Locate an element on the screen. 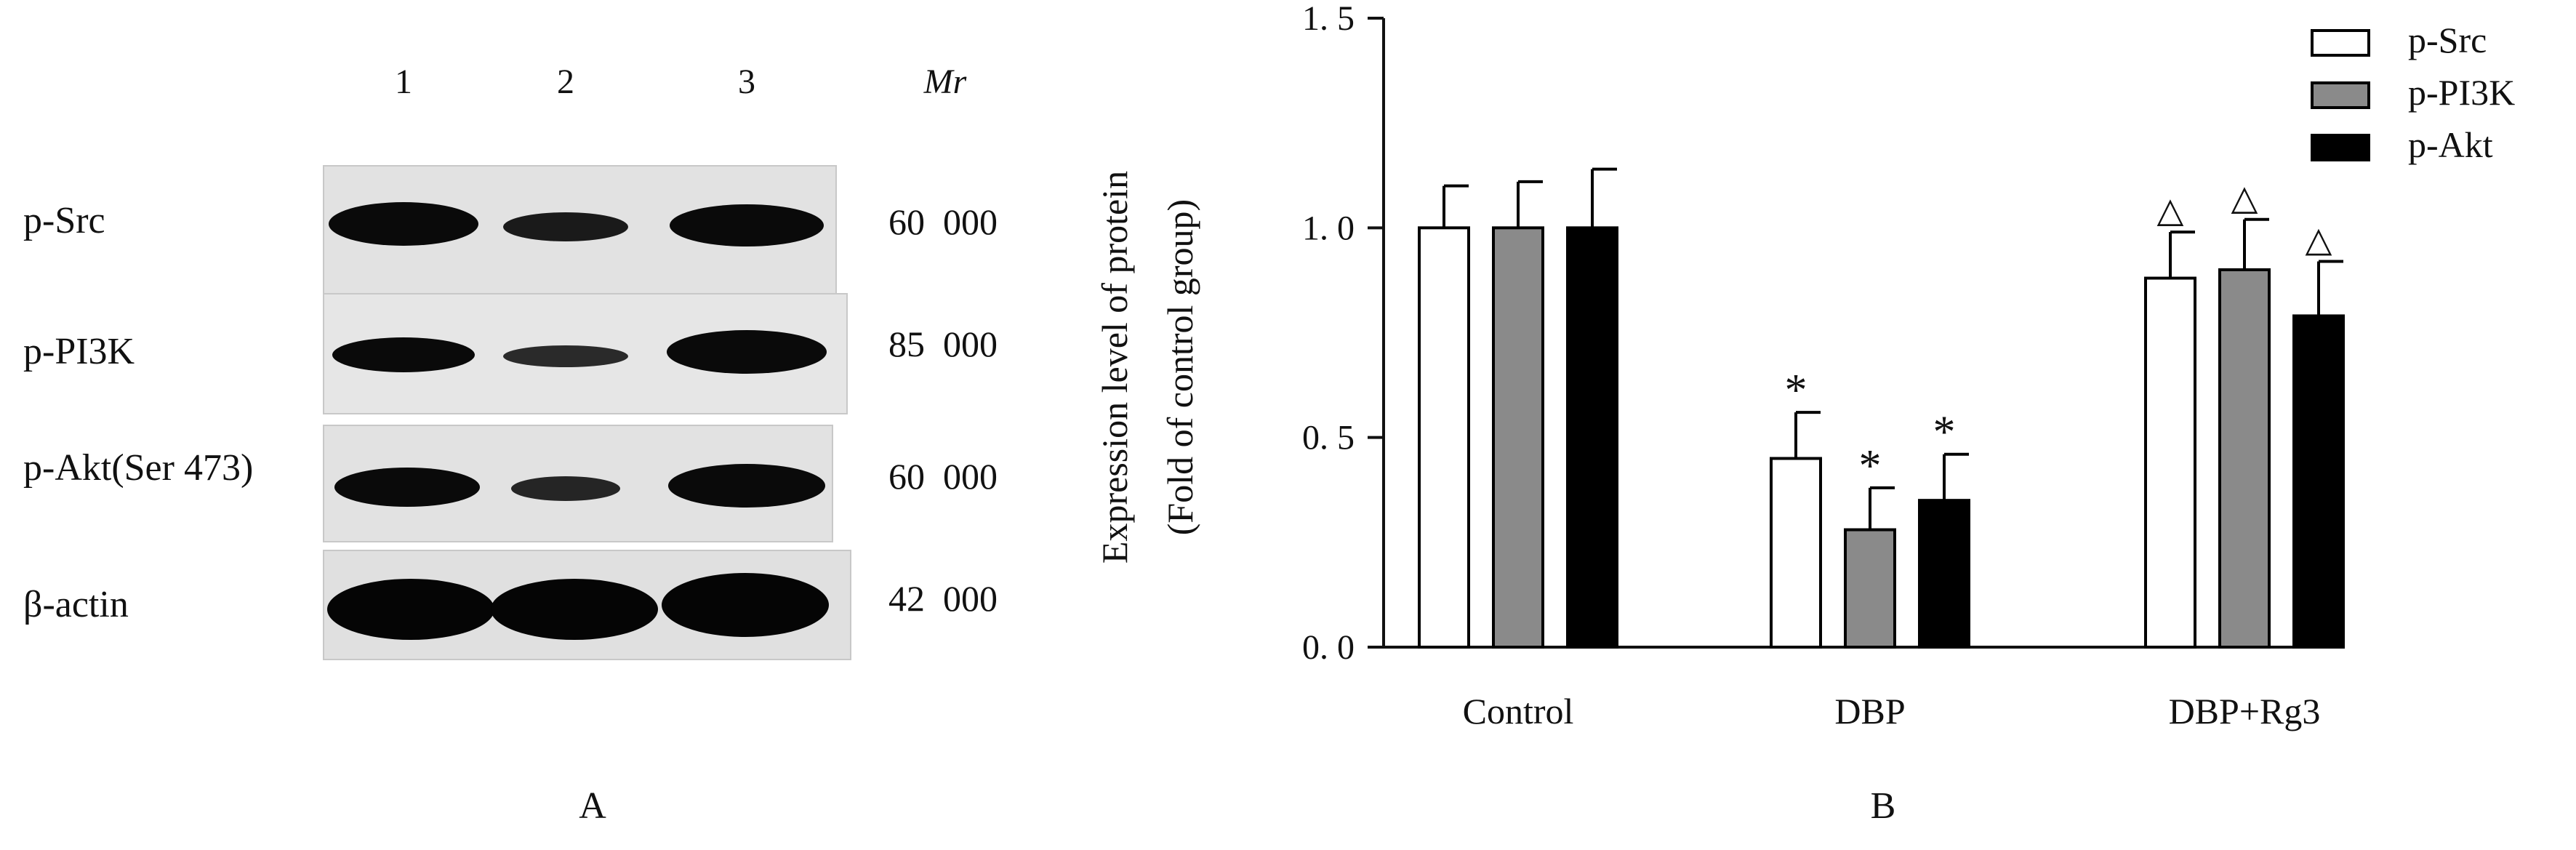 The image size is (2576, 850). mr-header: Mr is located at coordinates (945, 82).